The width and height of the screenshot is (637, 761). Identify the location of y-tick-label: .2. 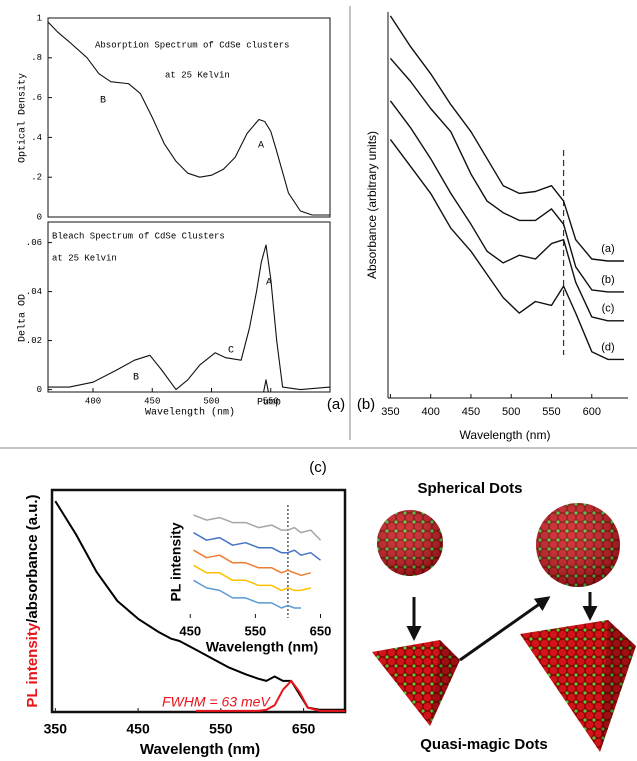
(36, 178).